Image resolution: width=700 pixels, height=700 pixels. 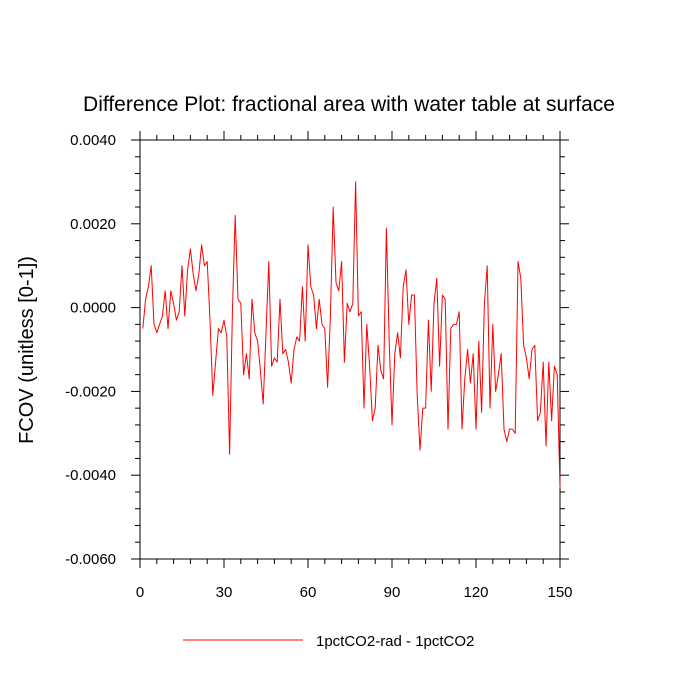 I want to click on y-tick-label: 0.0040, so click(x=93, y=140).